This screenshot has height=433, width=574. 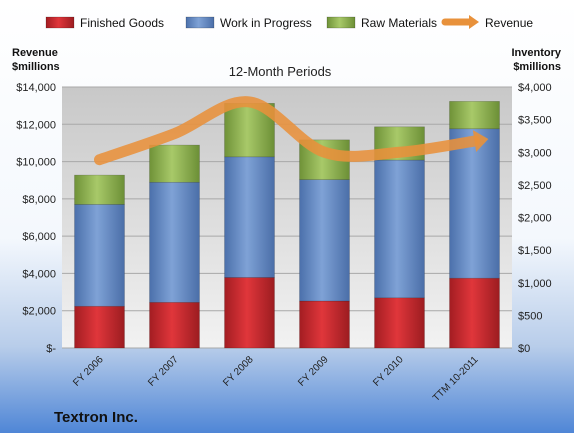 What do you see at coordinates (535, 219) in the screenshot?
I see `right-tick-label: $2,000` at bounding box center [535, 219].